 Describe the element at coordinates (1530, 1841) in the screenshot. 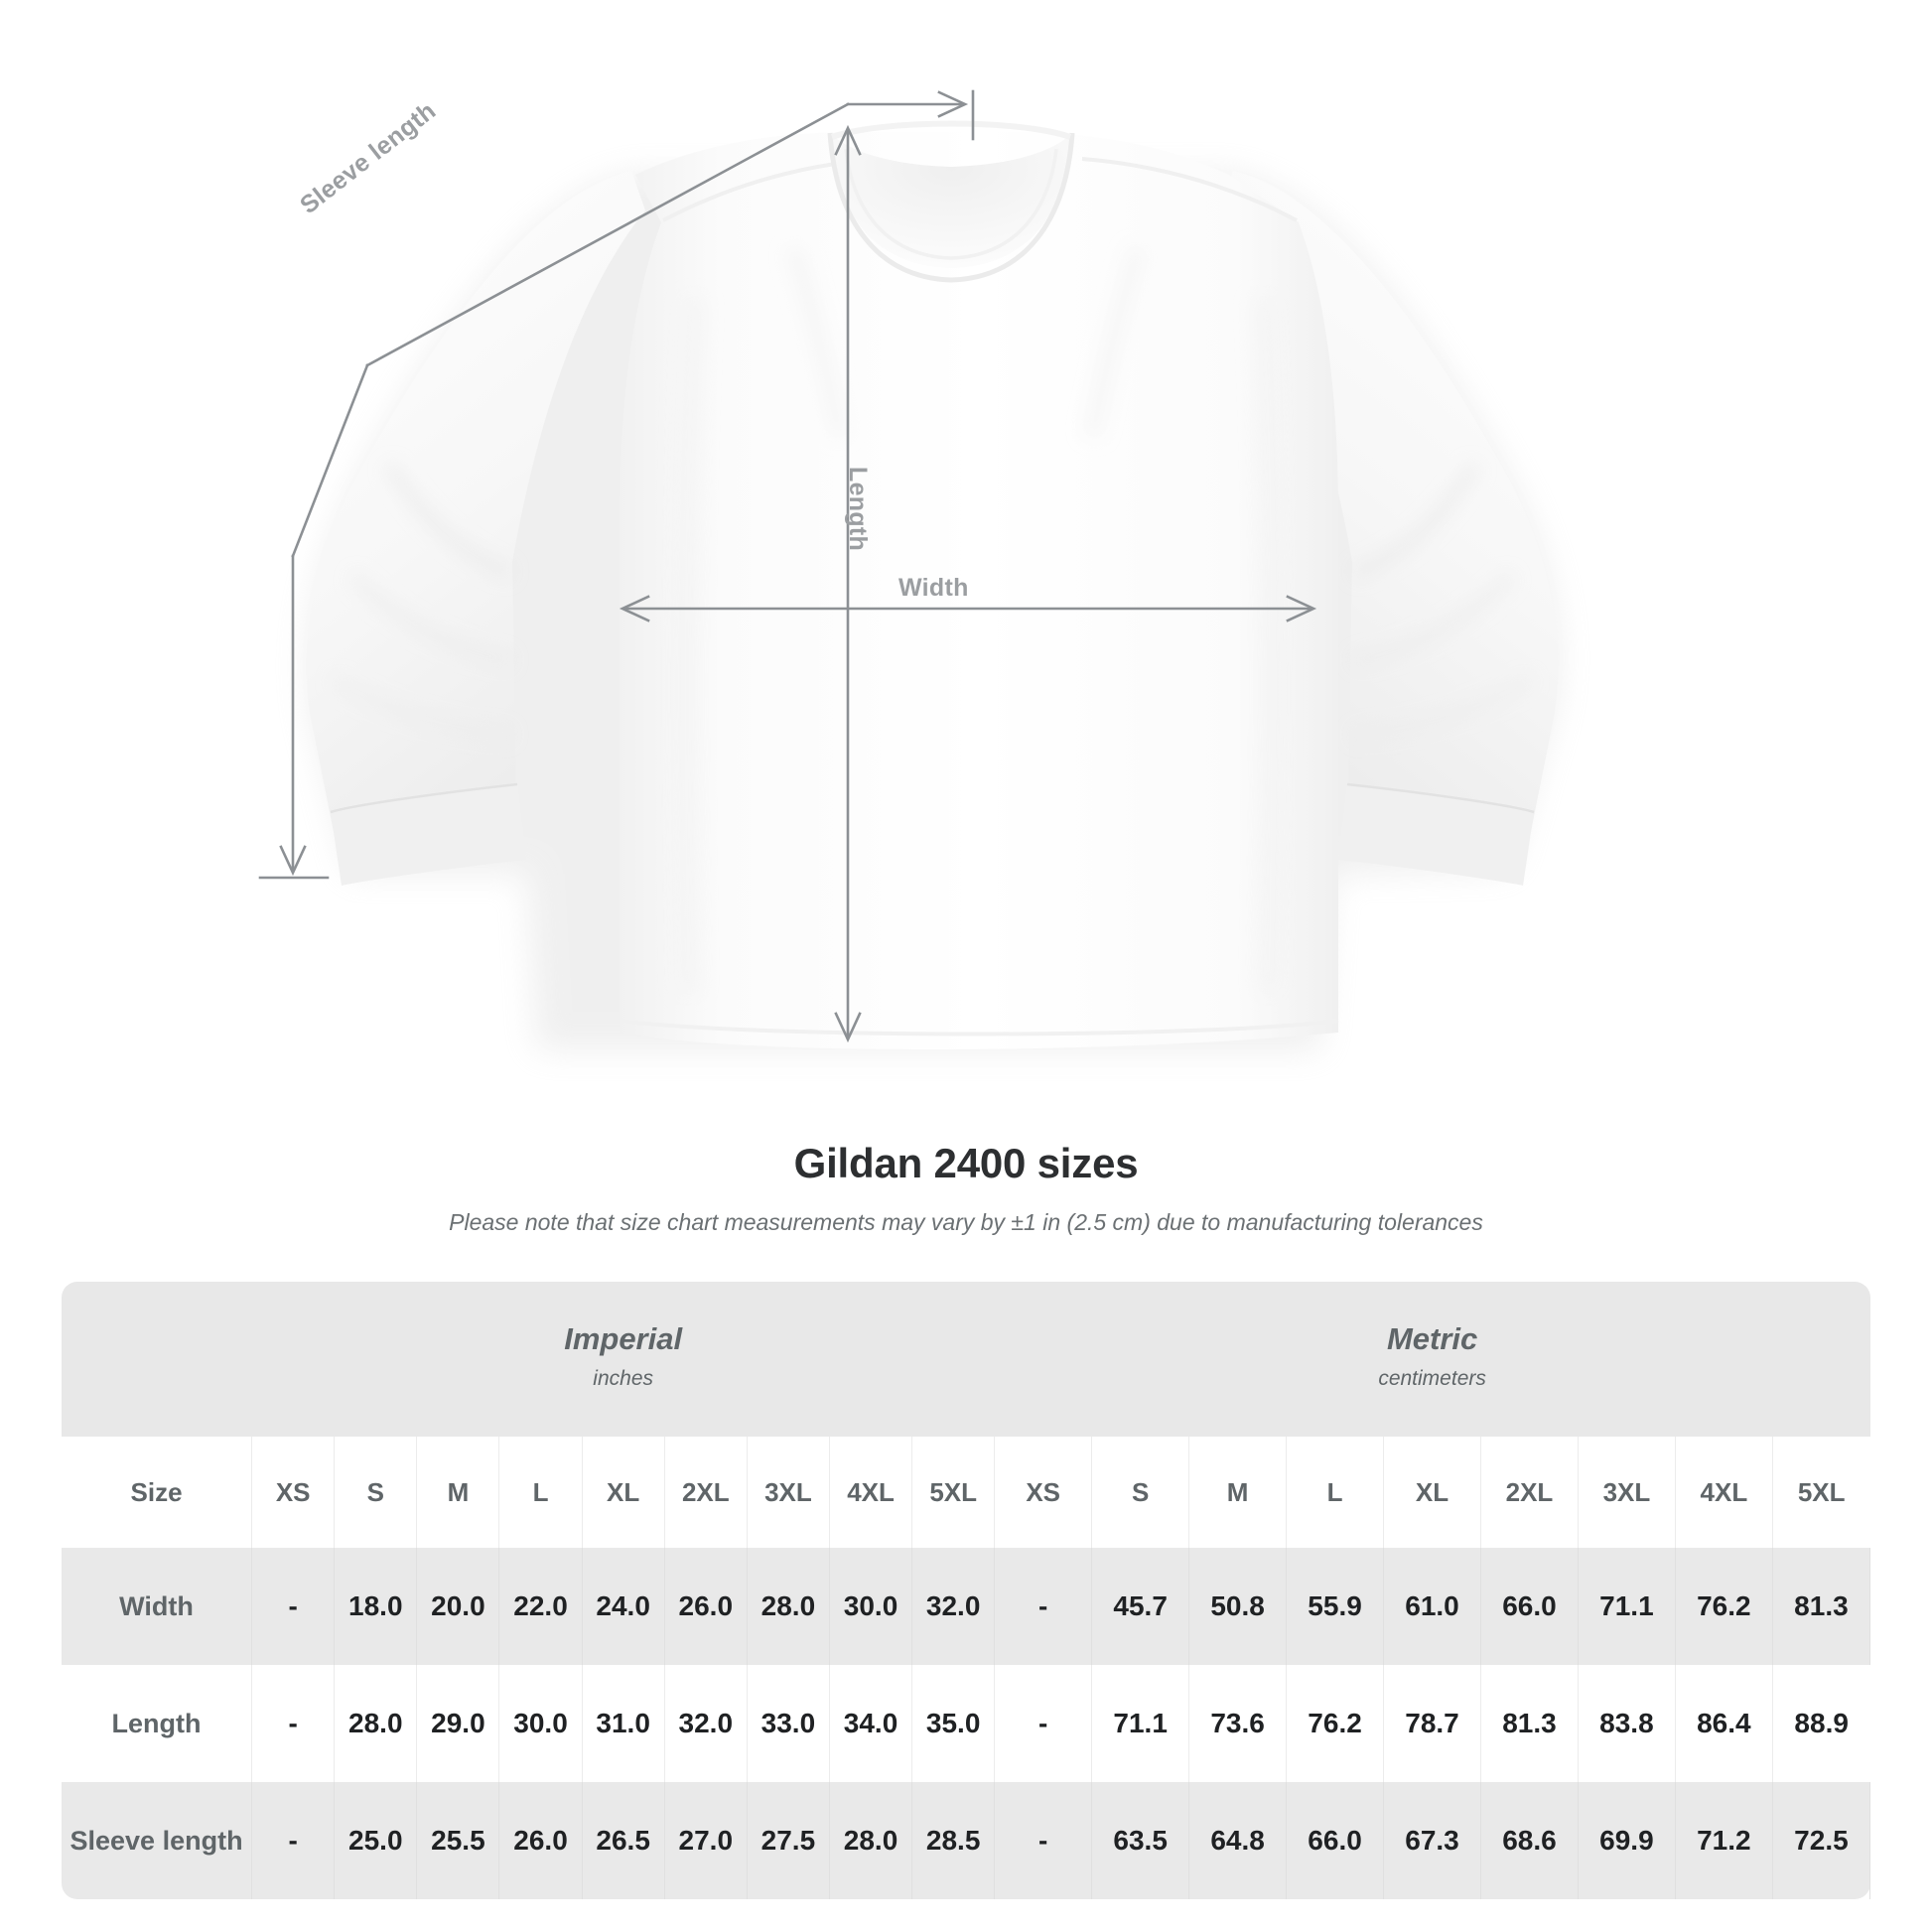

I see `cell-sleeve-met-5: 68.6` at that location.